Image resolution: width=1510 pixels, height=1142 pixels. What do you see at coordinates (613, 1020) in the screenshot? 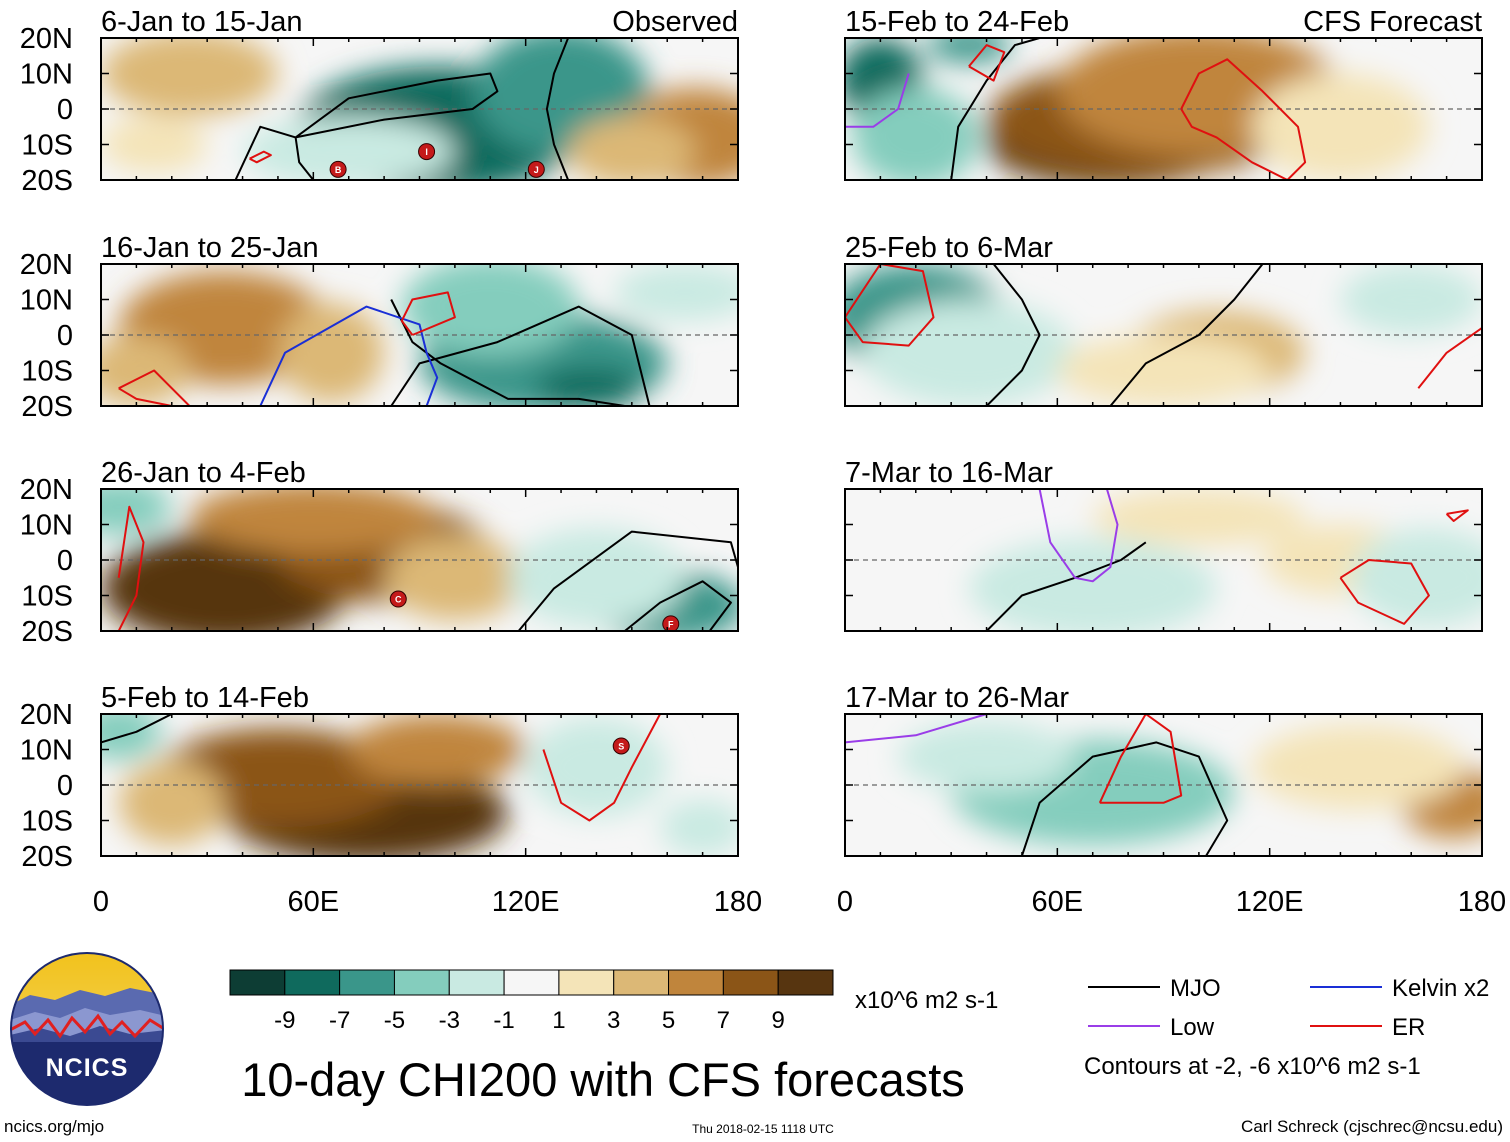
I see `colorbar-tick: 3` at bounding box center [613, 1020].